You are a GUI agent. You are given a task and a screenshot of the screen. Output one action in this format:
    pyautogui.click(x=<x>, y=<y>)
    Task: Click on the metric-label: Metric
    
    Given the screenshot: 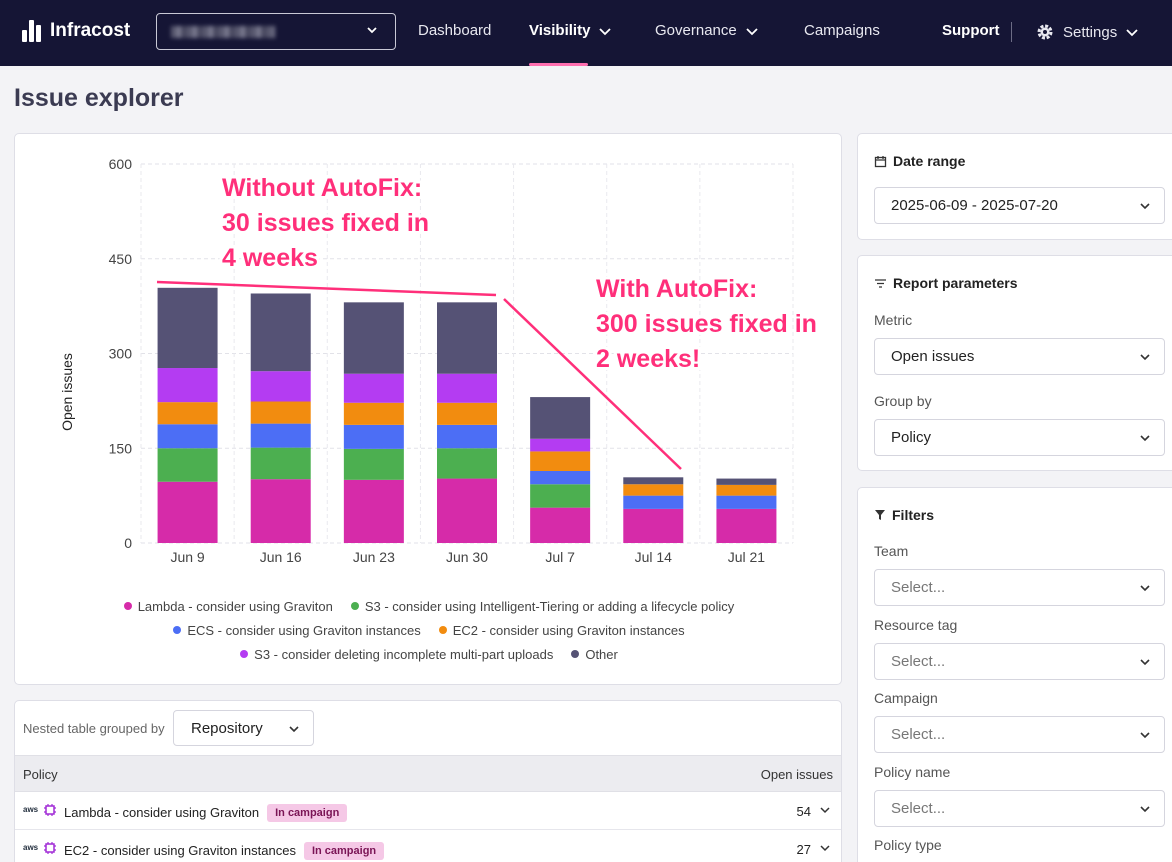 What is the action you would take?
    pyautogui.click(x=893, y=320)
    